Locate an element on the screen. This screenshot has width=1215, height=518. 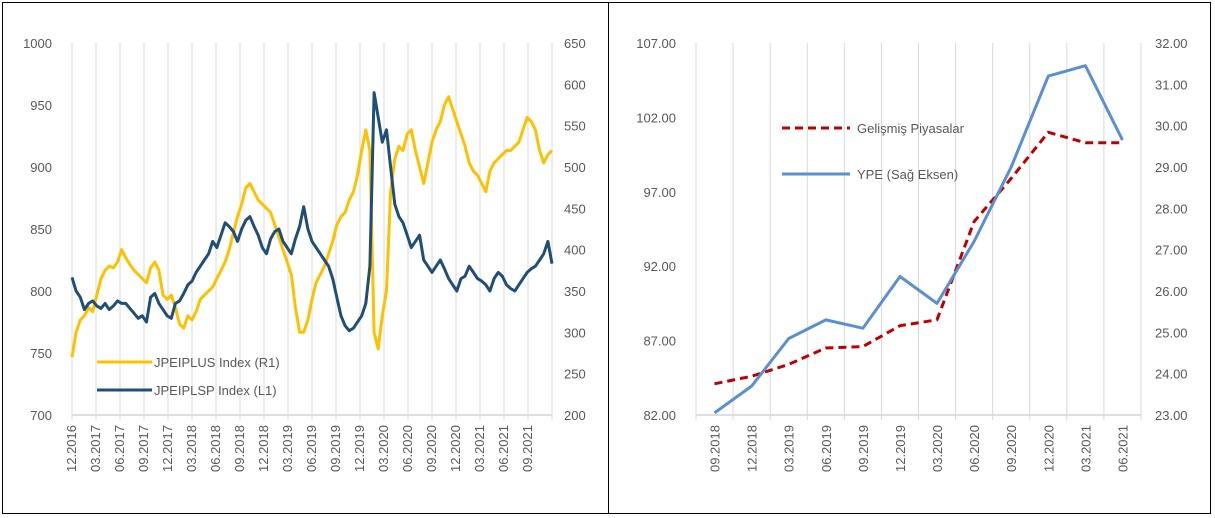
x-tick-label: 09.2021 is located at coordinates (527, 448).